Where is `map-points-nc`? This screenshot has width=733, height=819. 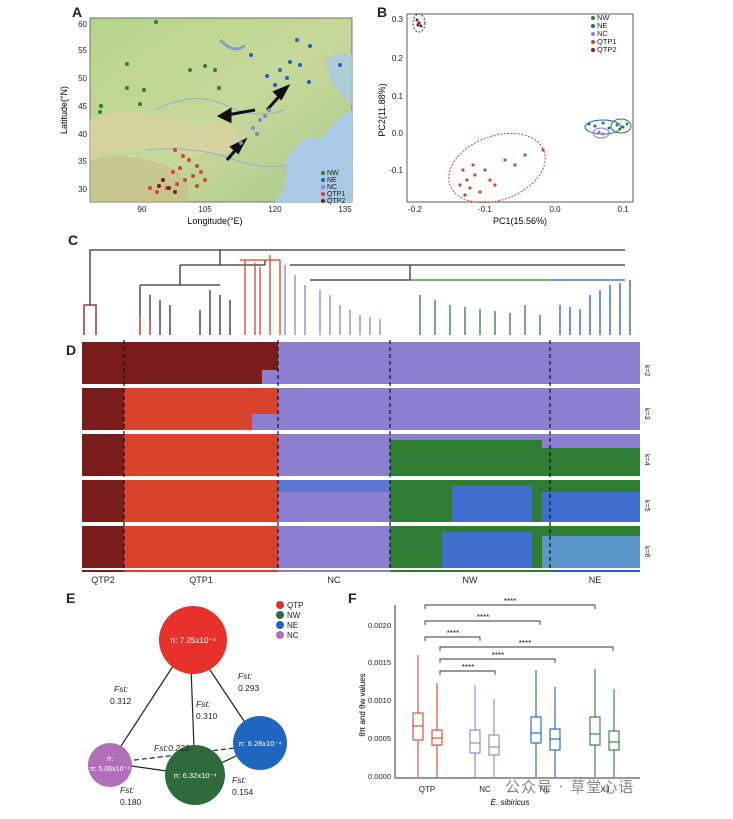
map-points-nc is located at coordinates (255, 126).